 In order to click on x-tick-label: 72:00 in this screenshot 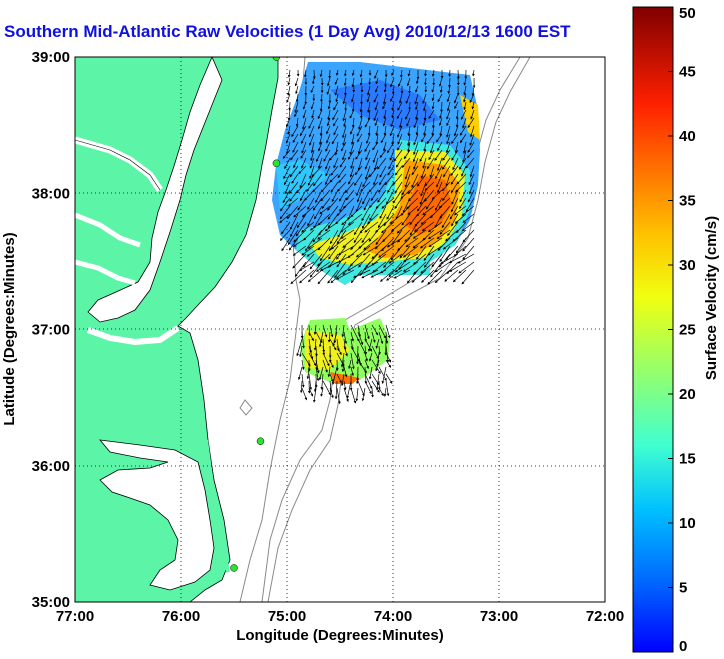, I will do `click(605, 616)`.